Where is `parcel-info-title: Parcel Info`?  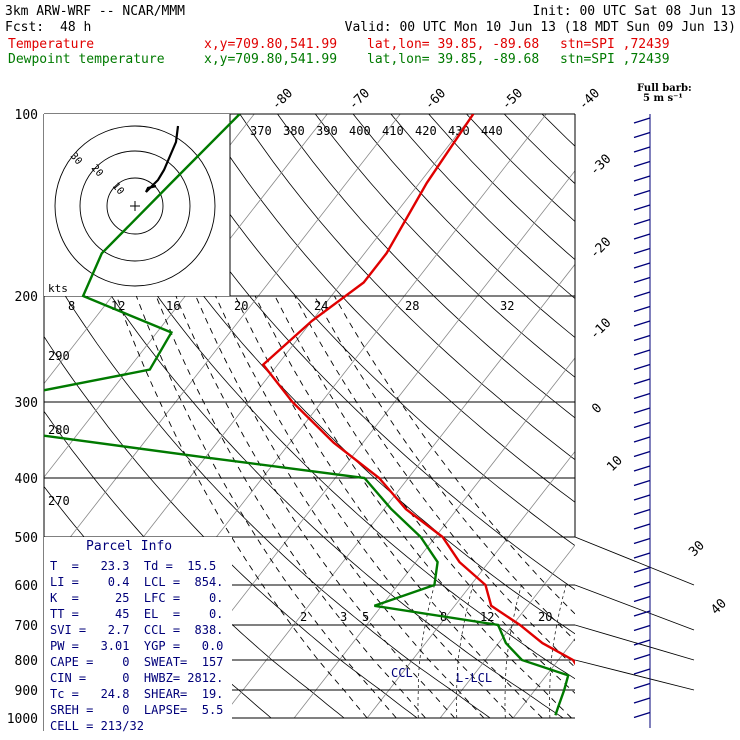 parcel-info-title: Parcel Info is located at coordinates (129, 546).